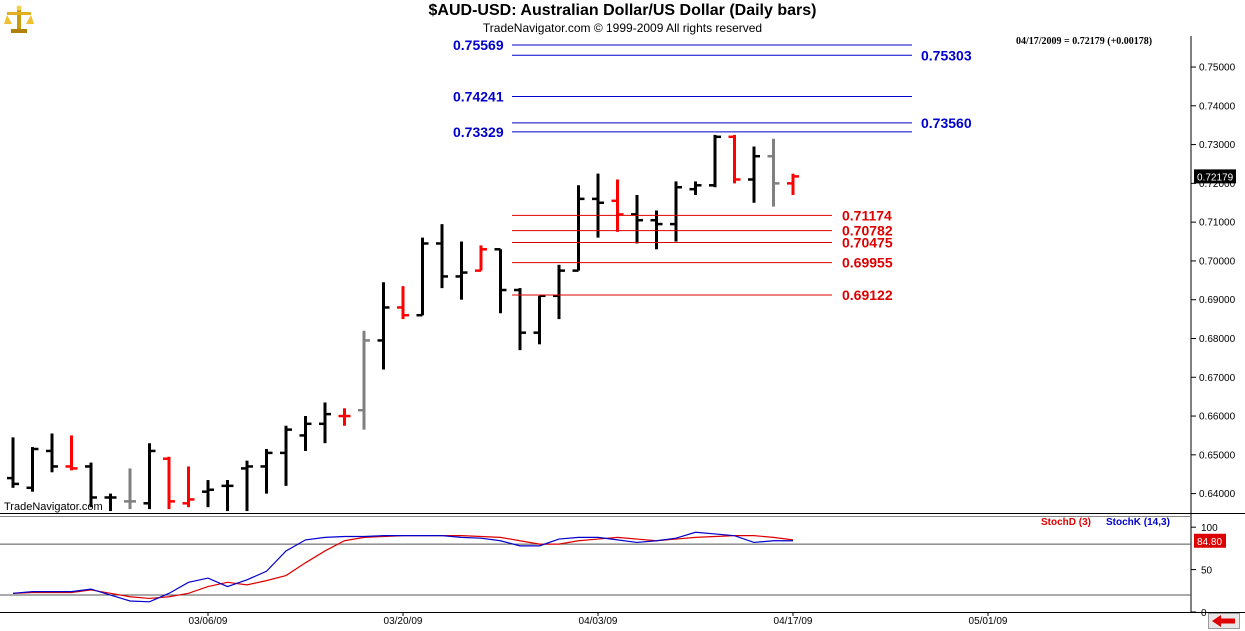 The image size is (1245, 631). I want to click on date-axis: 03/06/09 03/20/09 04/03/09 04/17/09 05/01/09, so click(598, 619).